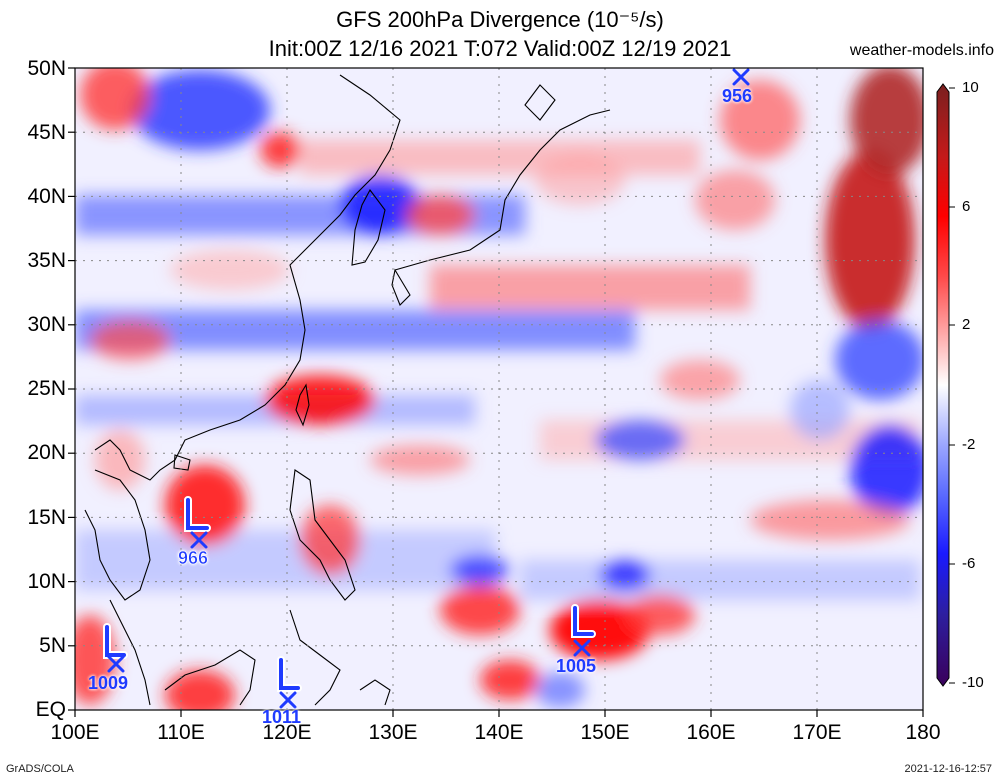 This screenshot has height=779, width=1000. Describe the element at coordinates (973, 682) in the screenshot. I see `colorbar-label-neg10: -10` at that location.